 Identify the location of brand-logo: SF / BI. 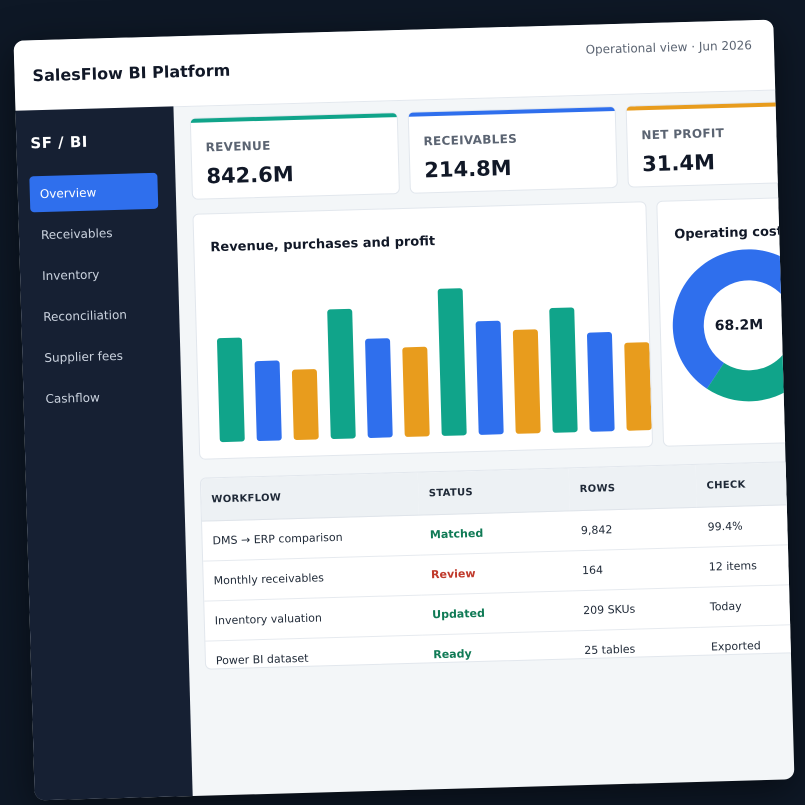
(59, 142).